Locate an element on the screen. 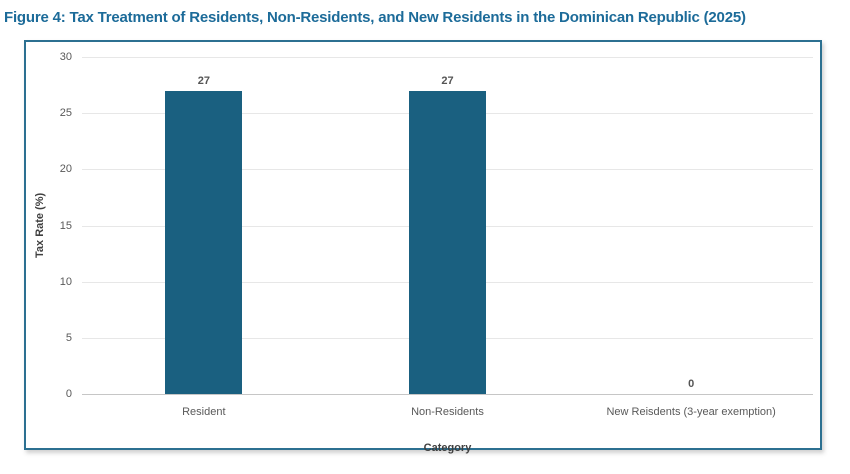 Image resolution: width=850 pixels, height=474 pixels. x-category-label: Non-Residents is located at coordinates (447, 412).